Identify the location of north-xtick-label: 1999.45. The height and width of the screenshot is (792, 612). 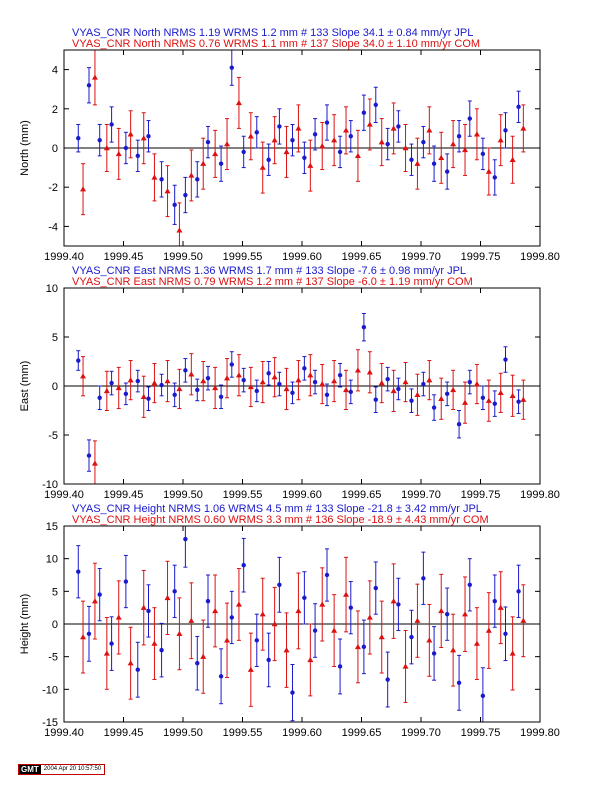
(124, 257).